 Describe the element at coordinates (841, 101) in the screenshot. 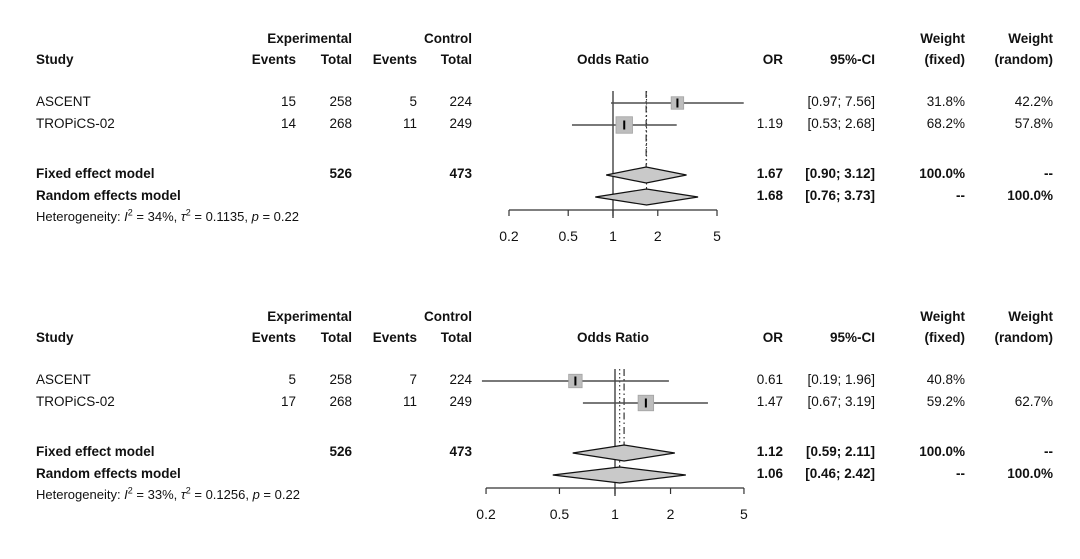

I see `ci-value: [0.97; 7.56]` at that location.